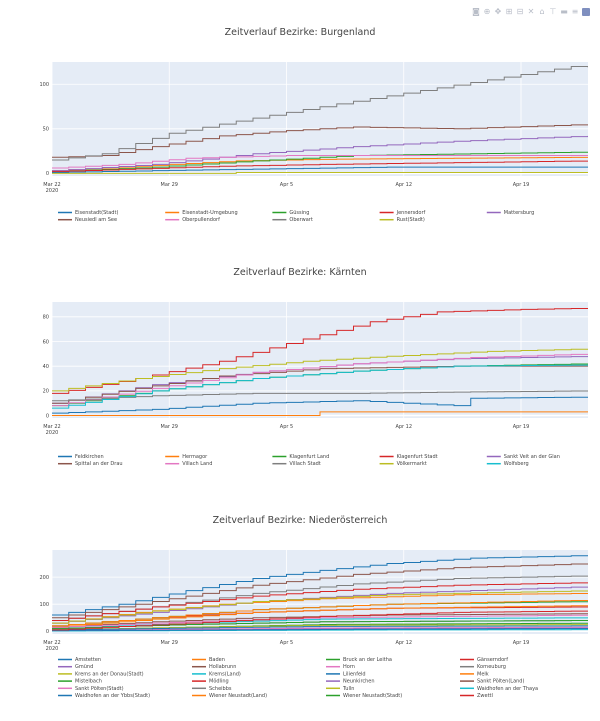 The image size is (600, 721). Describe the element at coordinates (564, 11) in the screenshot. I see `hover-closest-icon: ▬` at that location.